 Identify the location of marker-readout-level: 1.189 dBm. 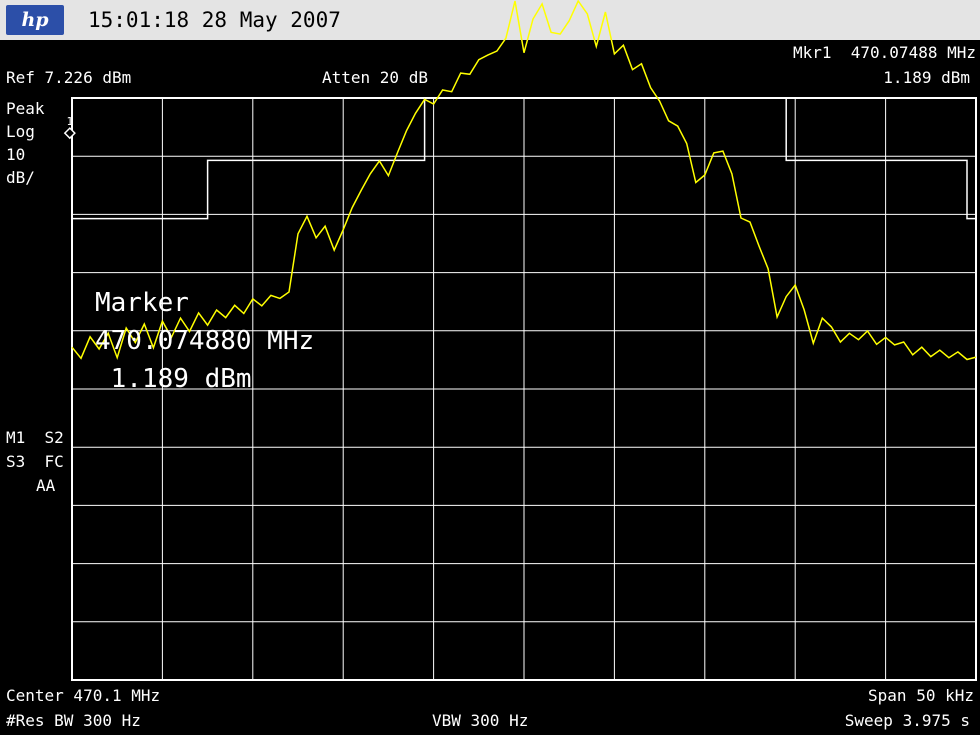
(173, 379).